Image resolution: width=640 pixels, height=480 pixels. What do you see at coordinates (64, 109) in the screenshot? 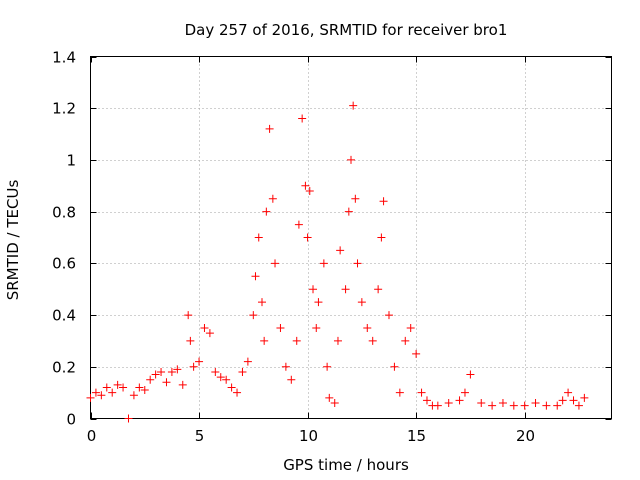
I see `y-tick-label: 1.2` at bounding box center [64, 109].